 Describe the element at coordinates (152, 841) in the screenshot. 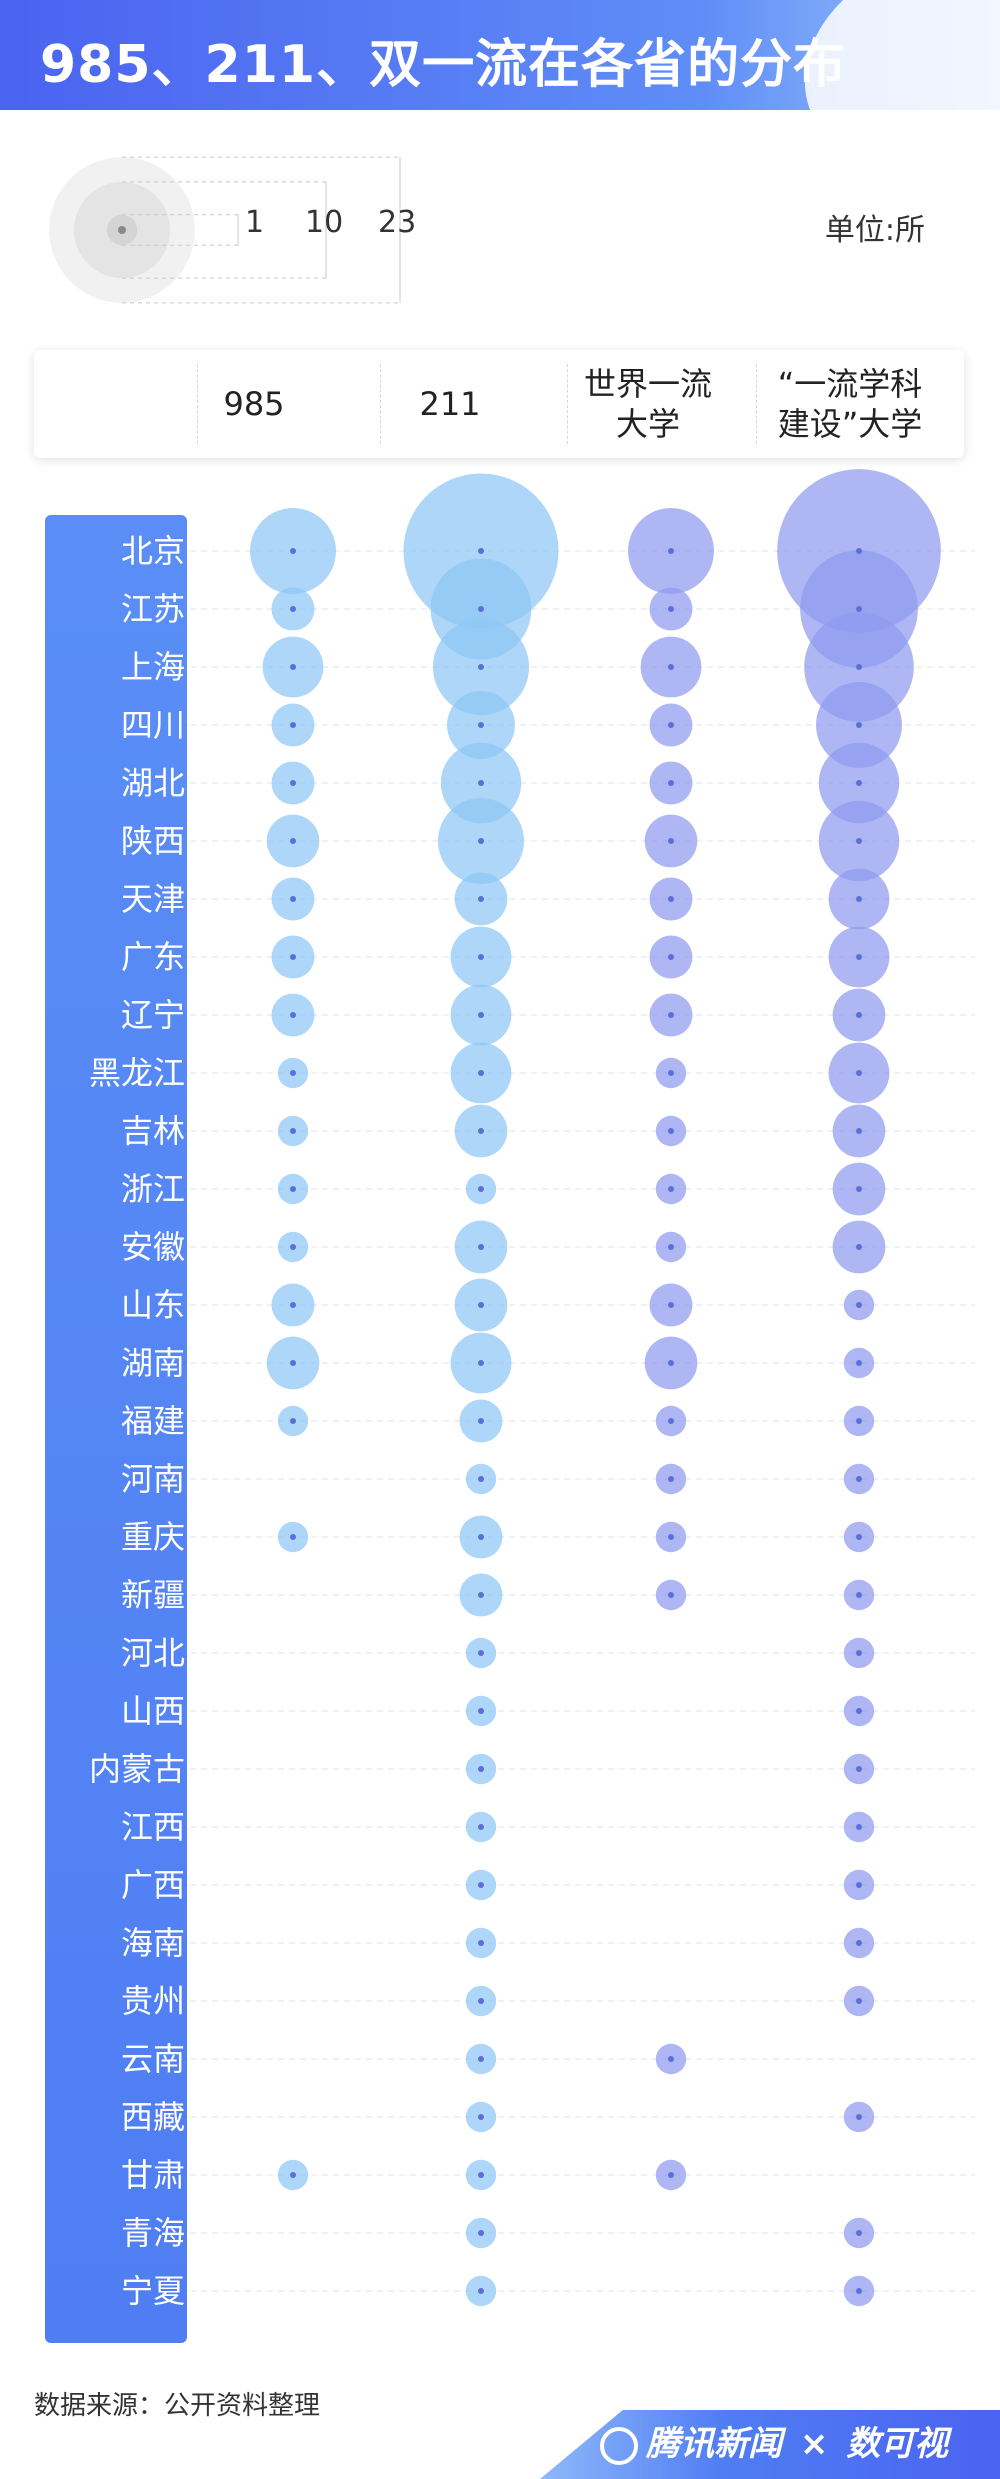

I see `province-label: 陕西` at that location.